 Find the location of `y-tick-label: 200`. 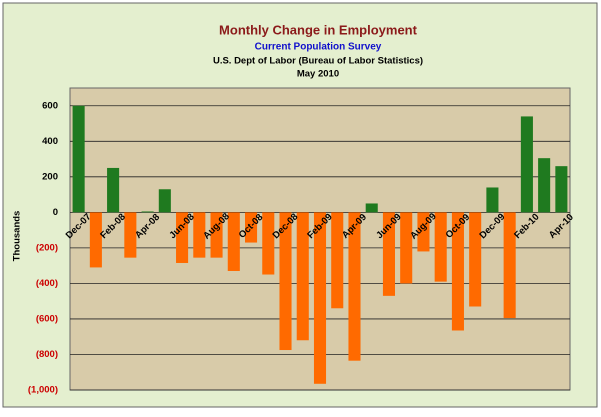

y-tick-label: 200 is located at coordinates (50, 176).